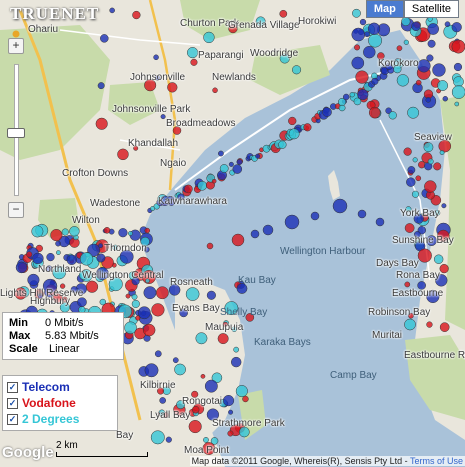 This screenshot has width=465, height=467. I want to click on zoom-slider-handle, so click(16, 133).